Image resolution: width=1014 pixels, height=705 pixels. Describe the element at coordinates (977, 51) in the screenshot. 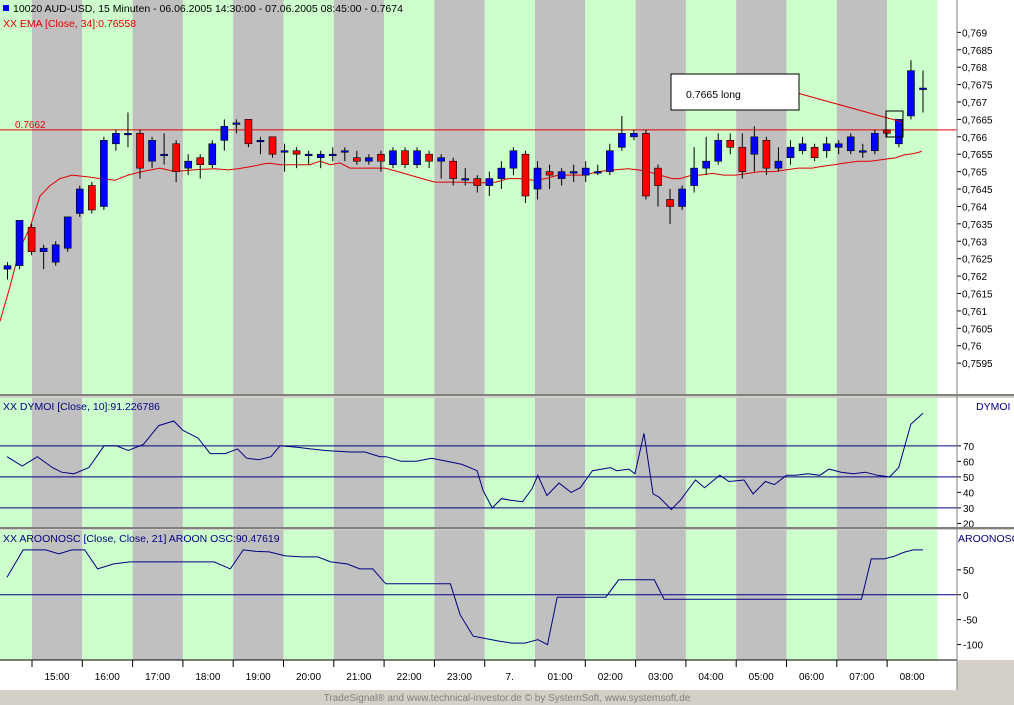

I see `price-tick-label: 0,7685` at that location.